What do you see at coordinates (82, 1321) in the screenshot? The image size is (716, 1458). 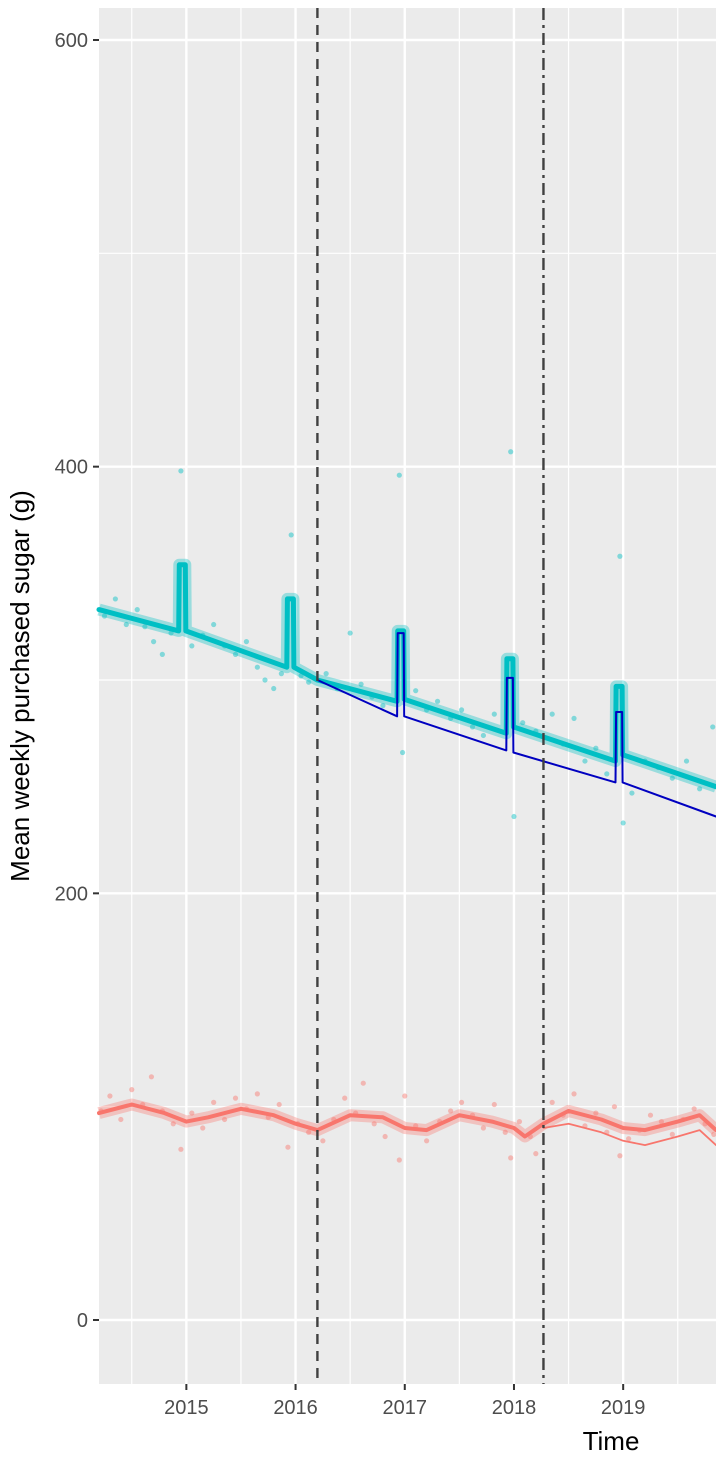 I see `y-tick-label: 0` at bounding box center [82, 1321].